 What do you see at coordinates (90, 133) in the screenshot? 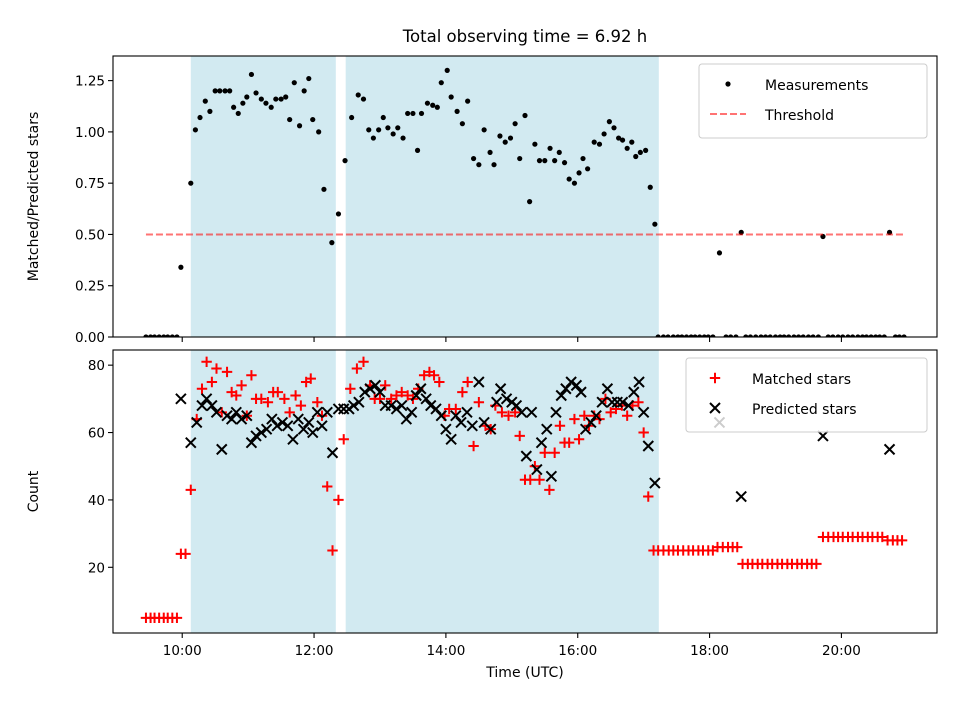
I see `y-tick-label: 1.00` at bounding box center [90, 133].